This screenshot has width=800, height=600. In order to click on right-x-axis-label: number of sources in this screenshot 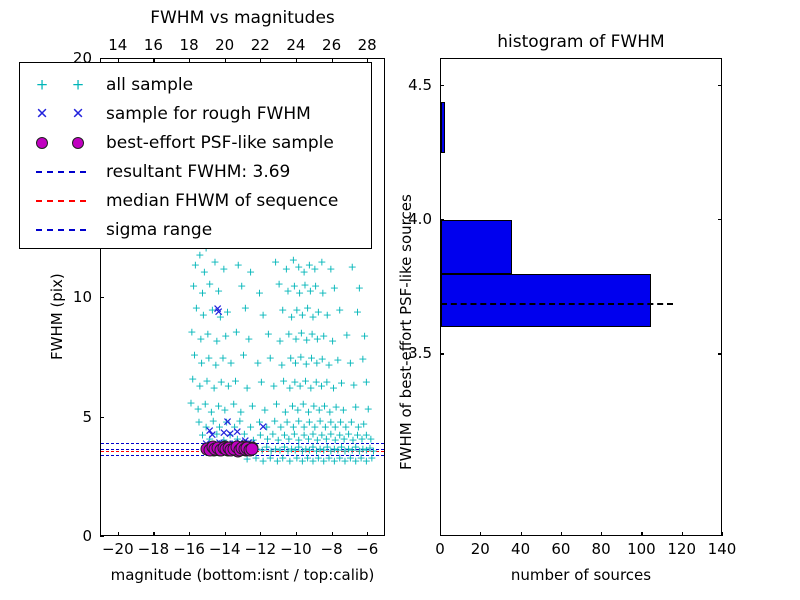, I will do `click(581, 575)`.